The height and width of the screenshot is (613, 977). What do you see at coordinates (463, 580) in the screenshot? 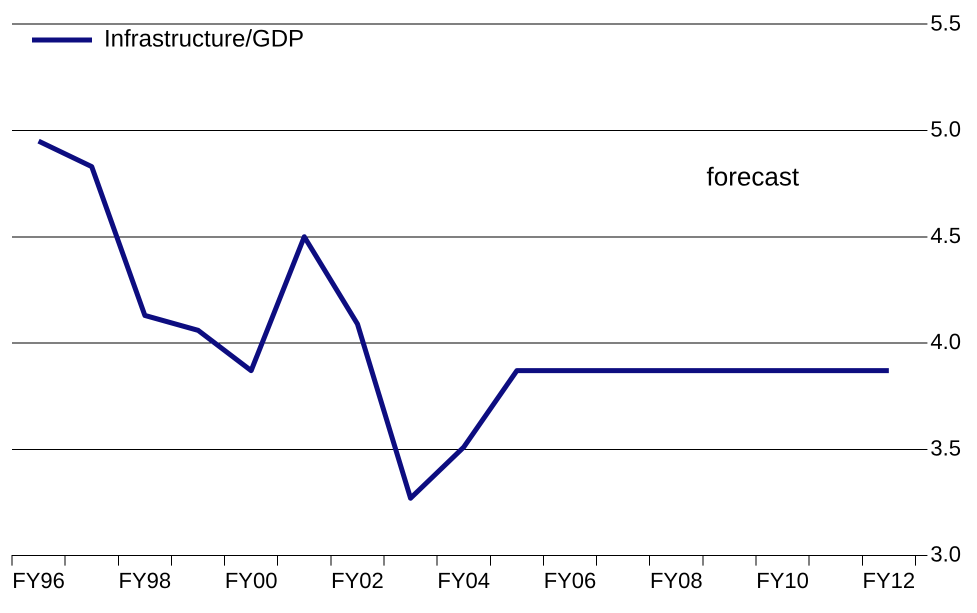
I see `x-tick-label: FY04` at bounding box center [463, 580].